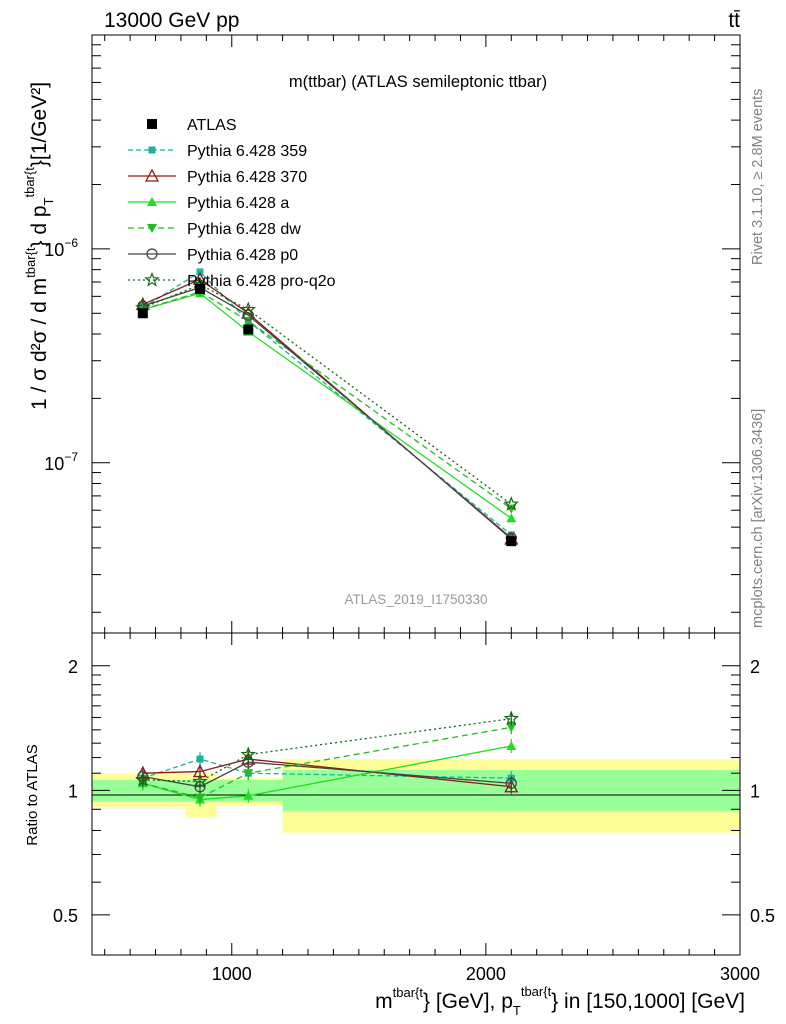  What do you see at coordinates (61, 248) in the screenshot?
I see `y-tick-label: 10⁻⁶` at bounding box center [61, 248].